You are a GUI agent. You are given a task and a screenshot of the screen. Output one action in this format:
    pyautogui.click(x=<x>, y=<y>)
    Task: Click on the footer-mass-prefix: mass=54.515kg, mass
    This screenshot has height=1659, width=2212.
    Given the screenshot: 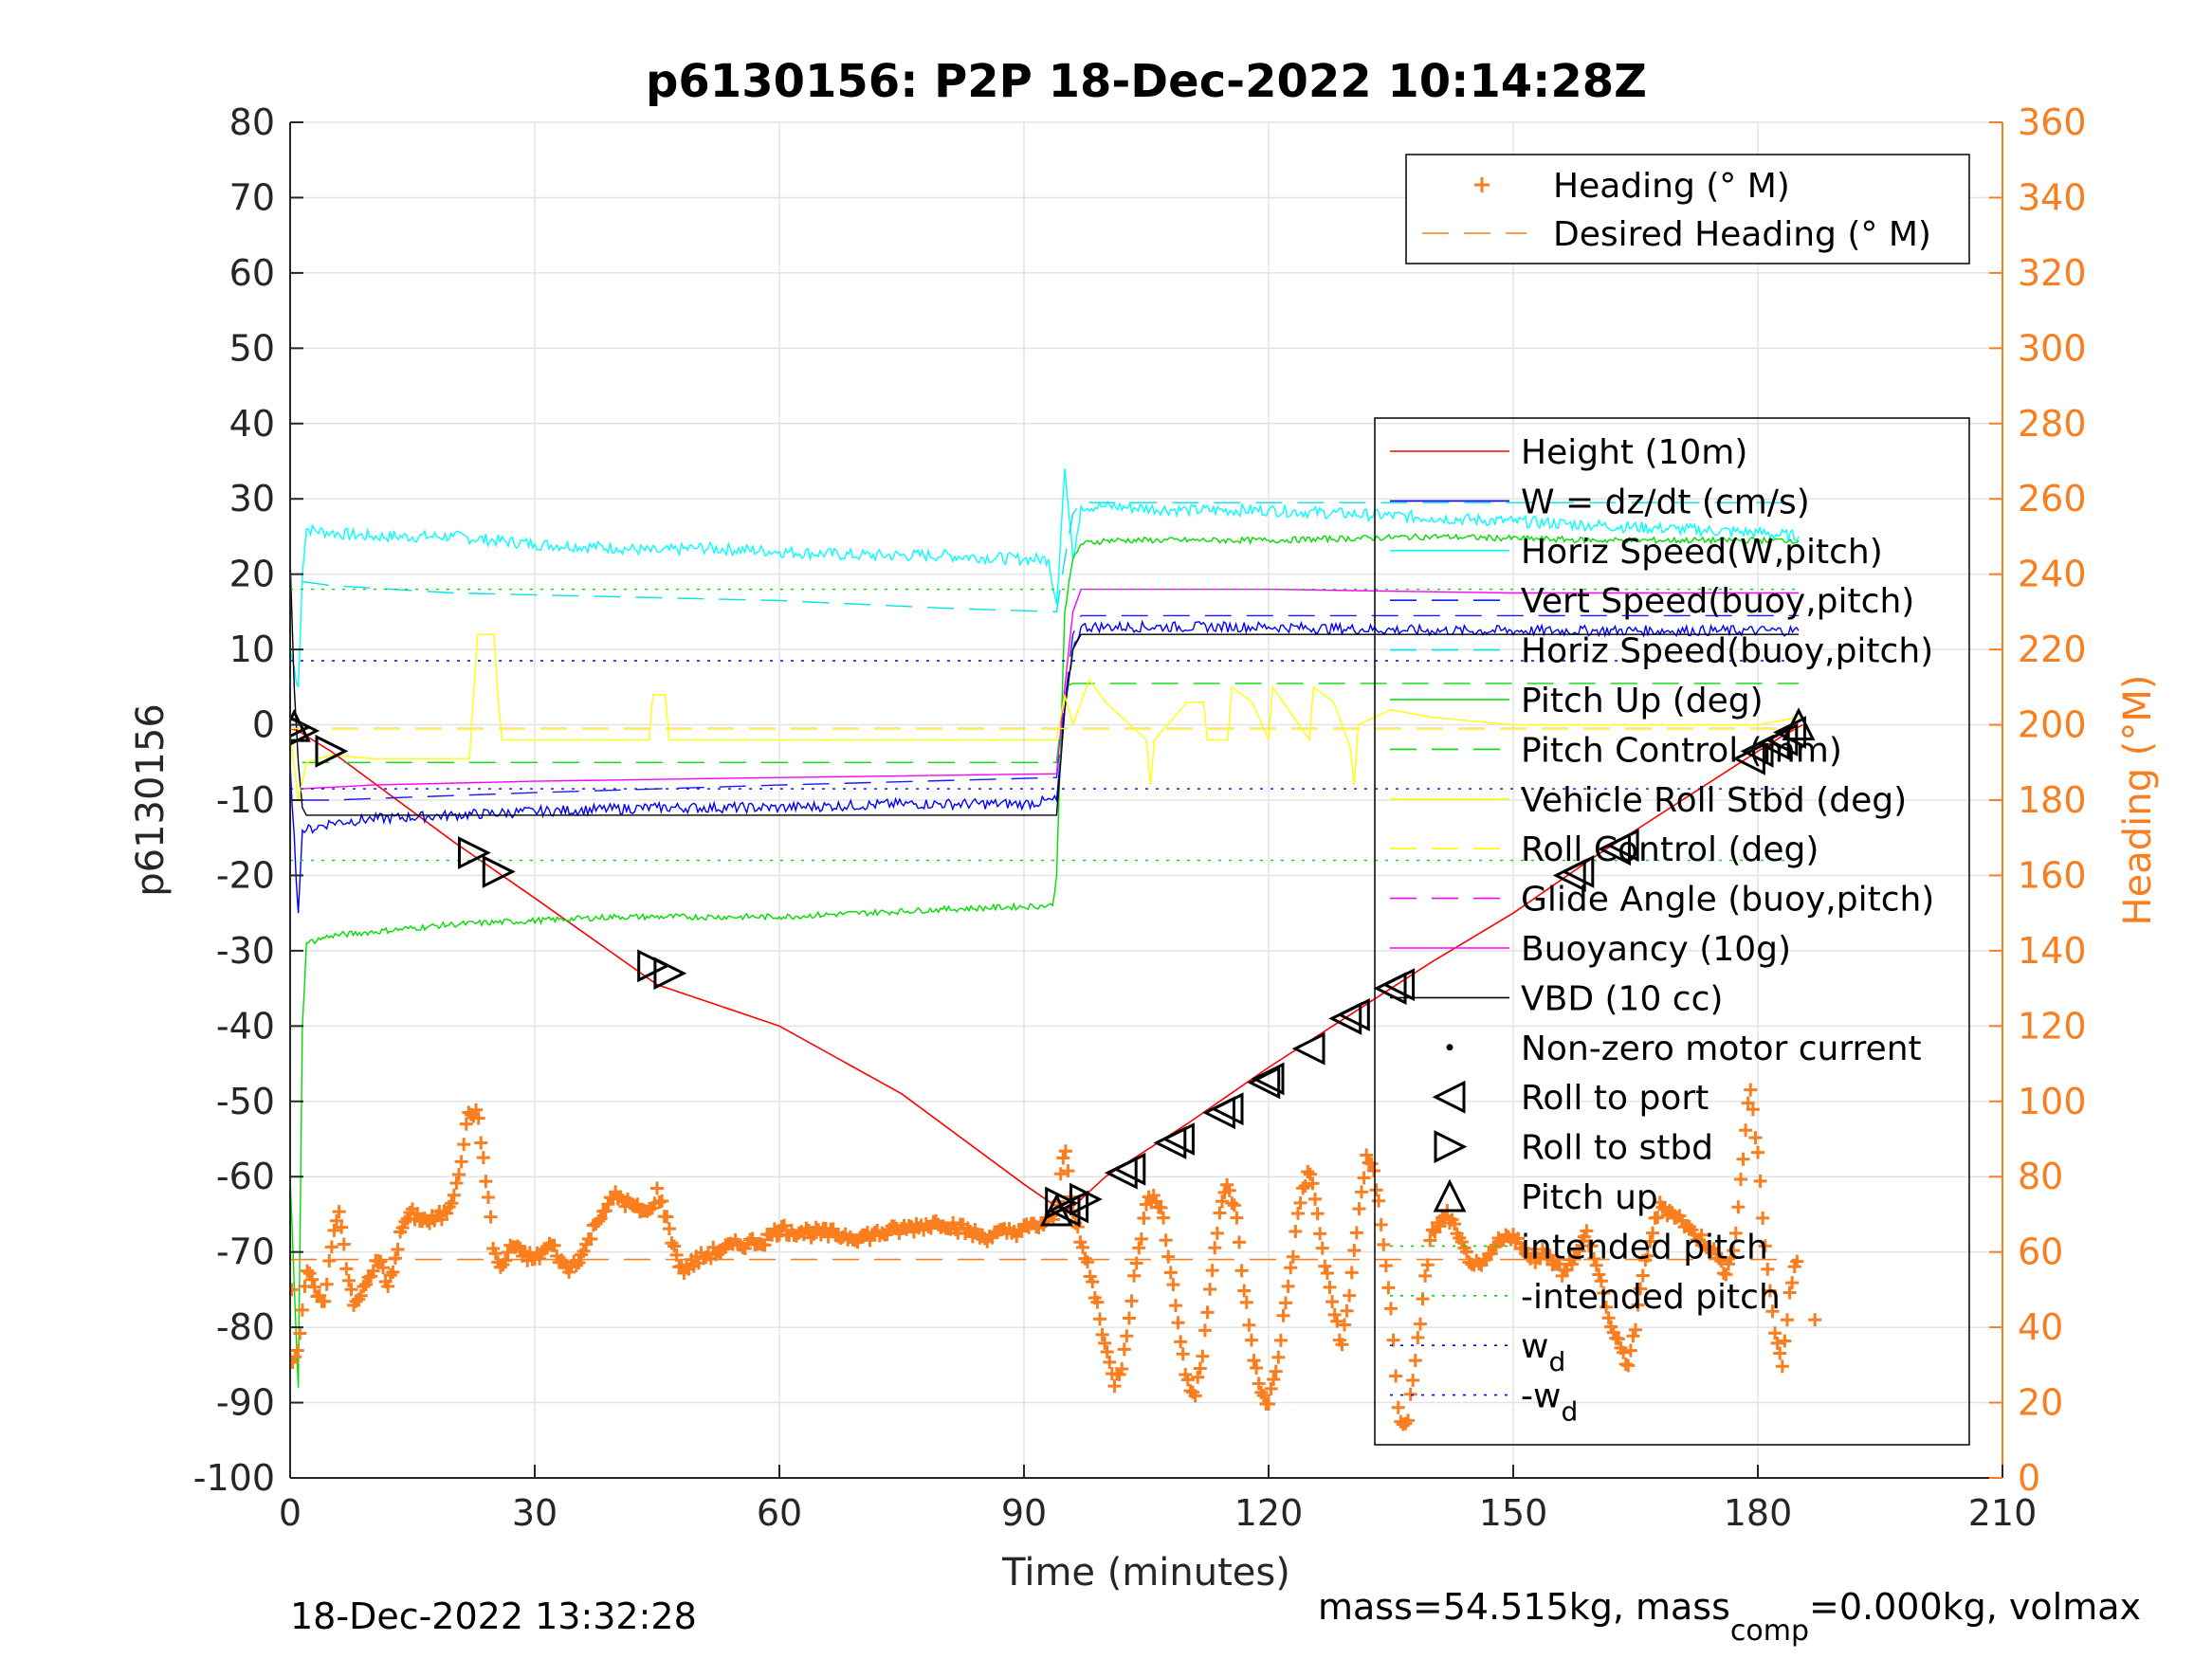 What is the action you would take?
    pyautogui.click(x=1524, y=1607)
    